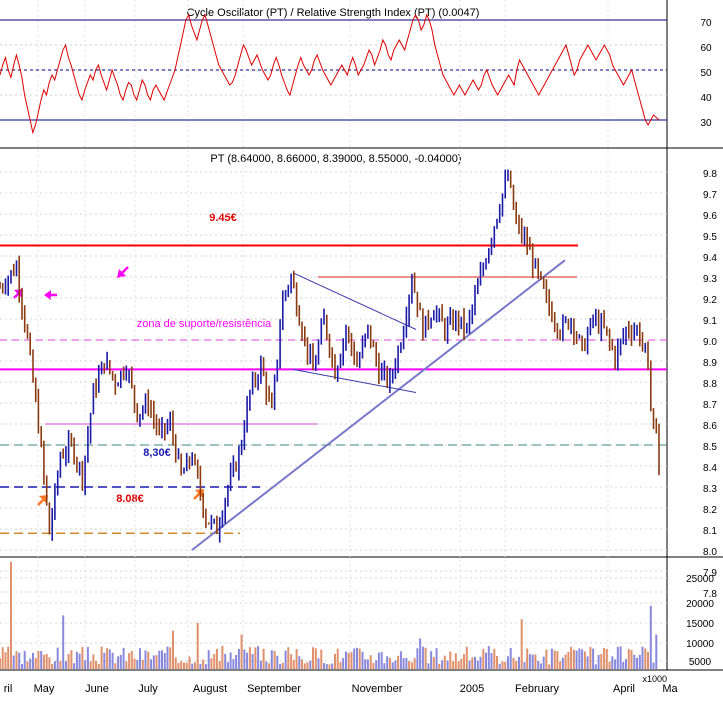 The image size is (723, 702). I want to click on volume-tick-label: 25000, so click(700, 579).